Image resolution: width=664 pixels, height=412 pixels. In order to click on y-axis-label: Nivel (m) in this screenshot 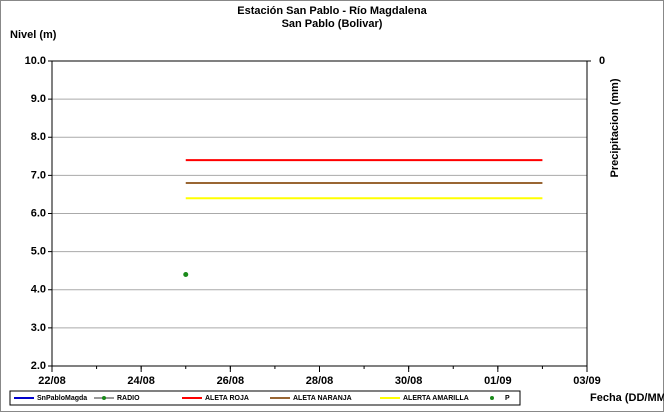, I will do `click(33, 35)`.